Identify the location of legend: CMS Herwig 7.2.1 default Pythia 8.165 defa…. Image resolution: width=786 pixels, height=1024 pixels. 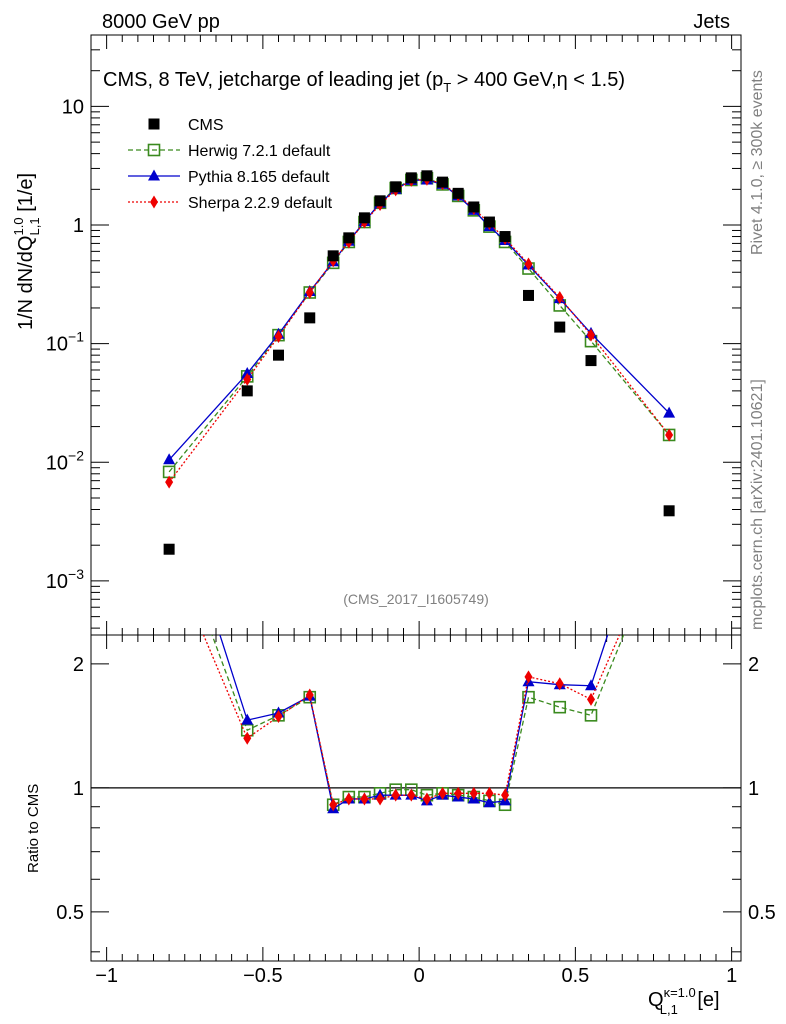
(230, 164).